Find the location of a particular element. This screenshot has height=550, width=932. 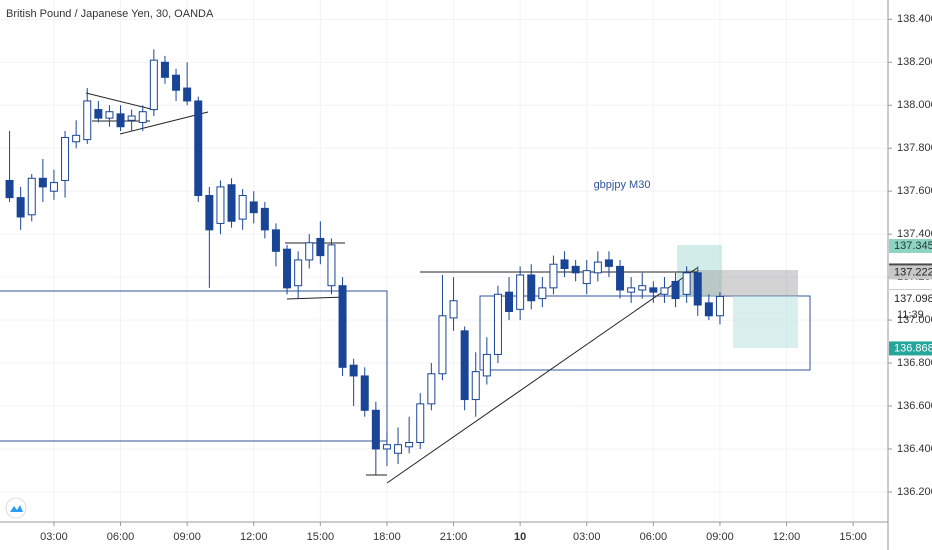

y-tick-label: 137.000 is located at coordinates (914, 320).